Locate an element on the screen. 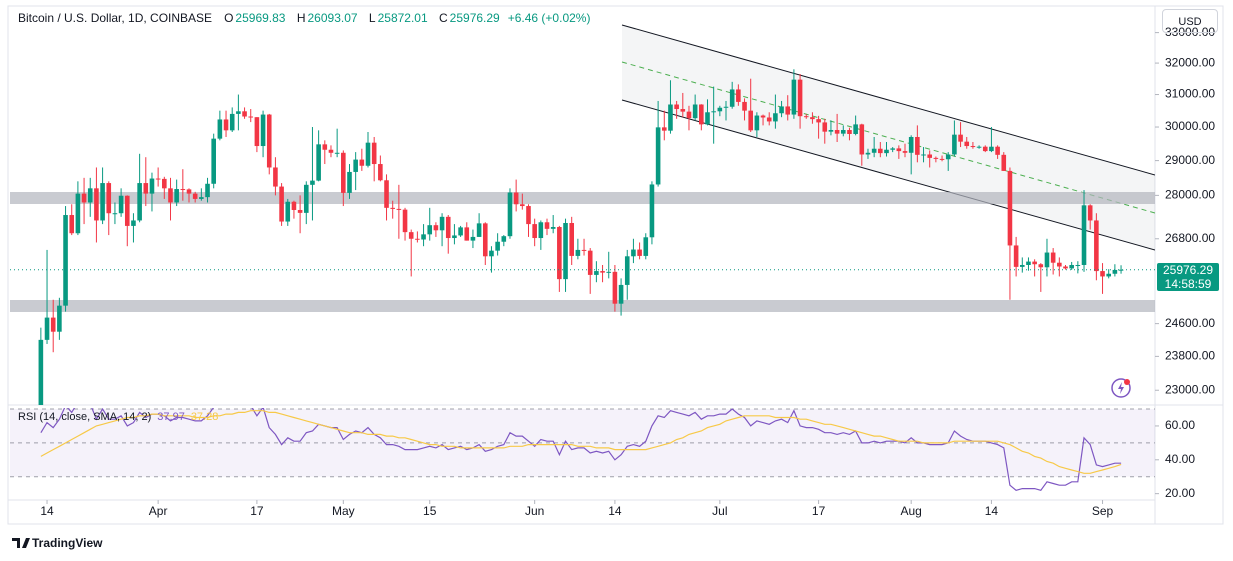 The height and width of the screenshot is (561, 1233). x-tick-label: 17 is located at coordinates (257, 511).